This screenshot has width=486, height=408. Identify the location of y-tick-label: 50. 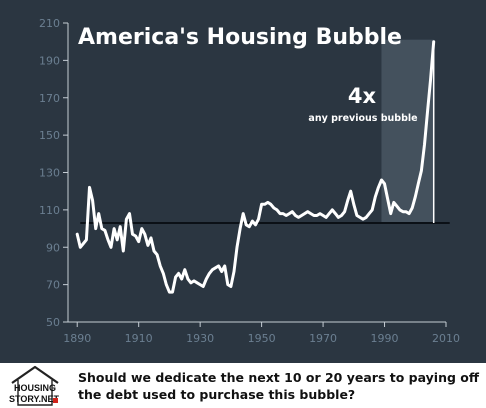
(53, 322).